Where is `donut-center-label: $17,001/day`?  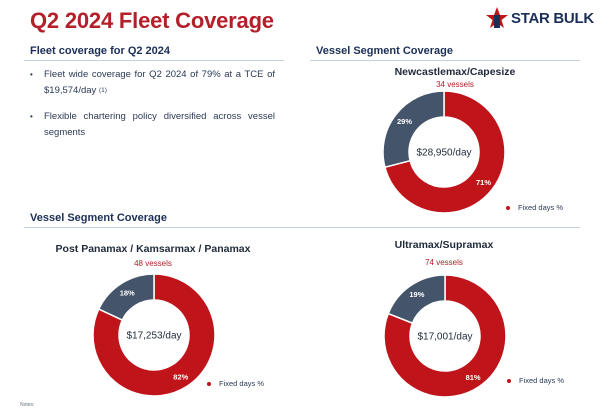
donut-center-label: $17,001/day is located at coordinates (444, 337).